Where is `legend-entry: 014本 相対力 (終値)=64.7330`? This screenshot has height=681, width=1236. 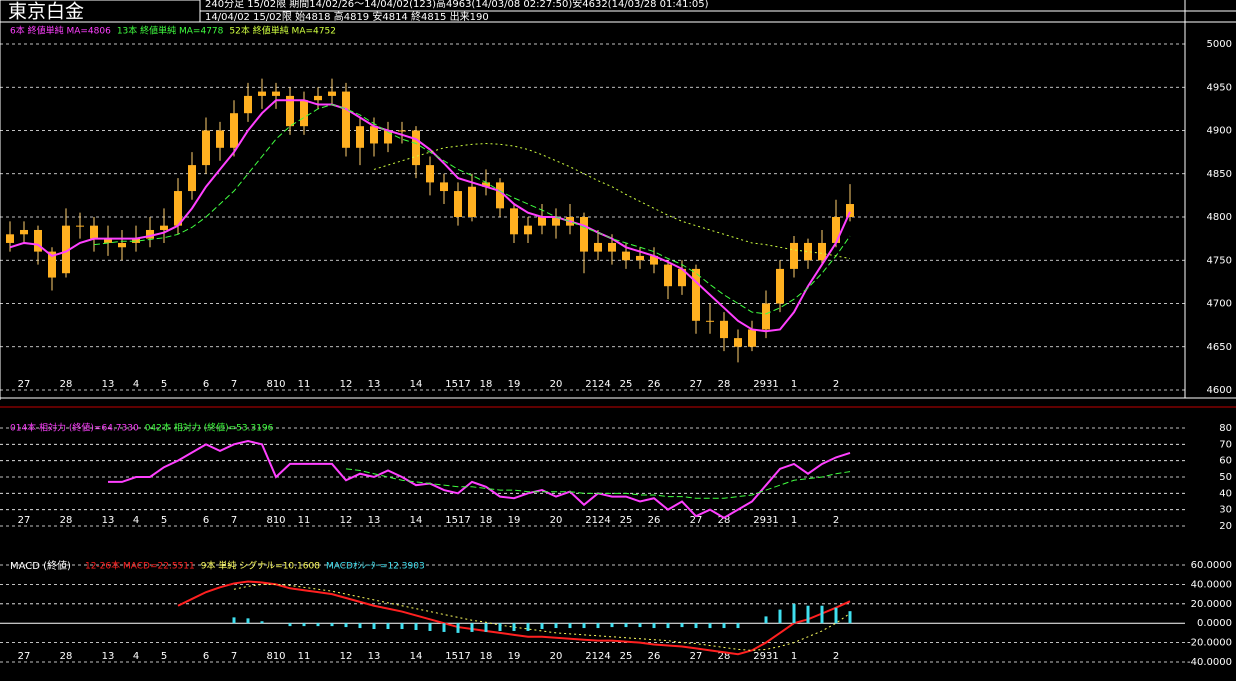
legend-entry: 014本 相対力 (終値)=64.7330 is located at coordinates (74, 428).